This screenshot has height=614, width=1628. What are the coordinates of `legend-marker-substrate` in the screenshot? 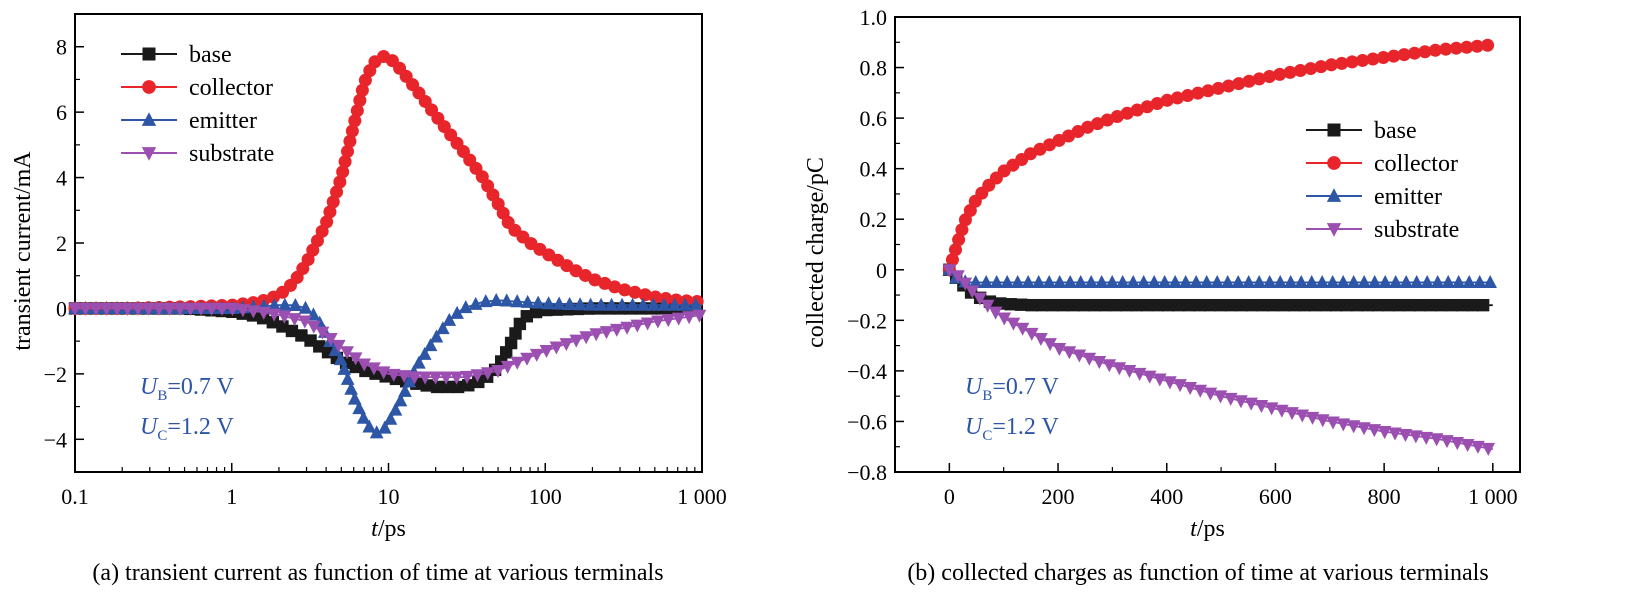 It's located at (149, 154).